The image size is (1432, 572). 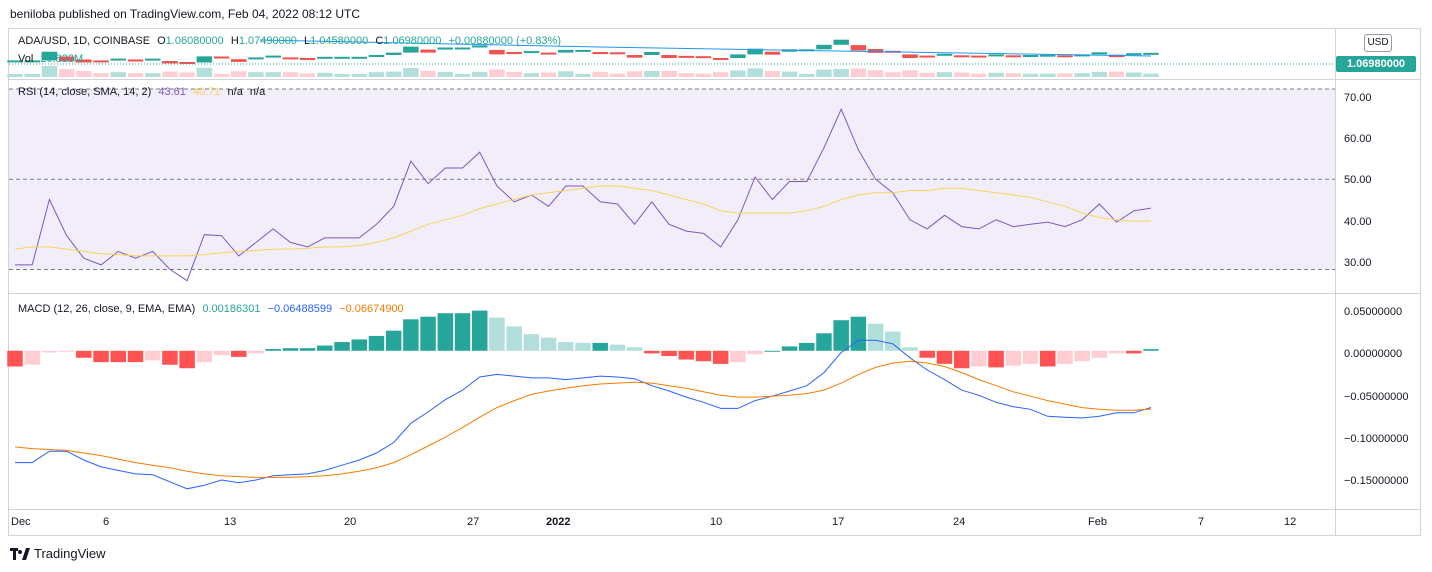 What do you see at coordinates (339, 41) in the screenshot?
I see `low-value: 1.04580000` at bounding box center [339, 41].